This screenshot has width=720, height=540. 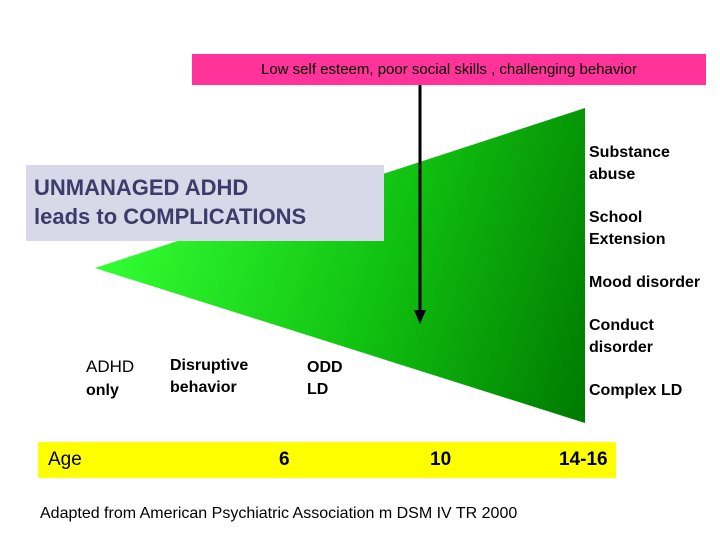 What do you see at coordinates (209, 365) in the screenshot?
I see `stage-disruptive-line-1: Disruptive` at bounding box center [209, 365].